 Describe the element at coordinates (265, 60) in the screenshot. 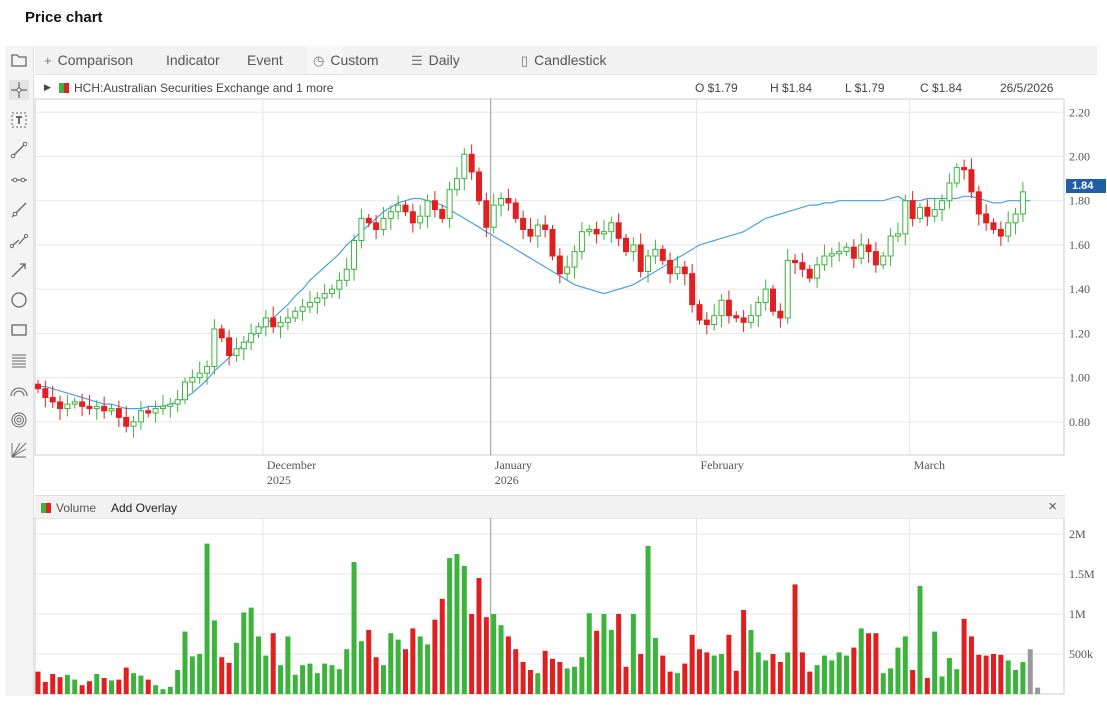

I see `event-button: Event` at that location.